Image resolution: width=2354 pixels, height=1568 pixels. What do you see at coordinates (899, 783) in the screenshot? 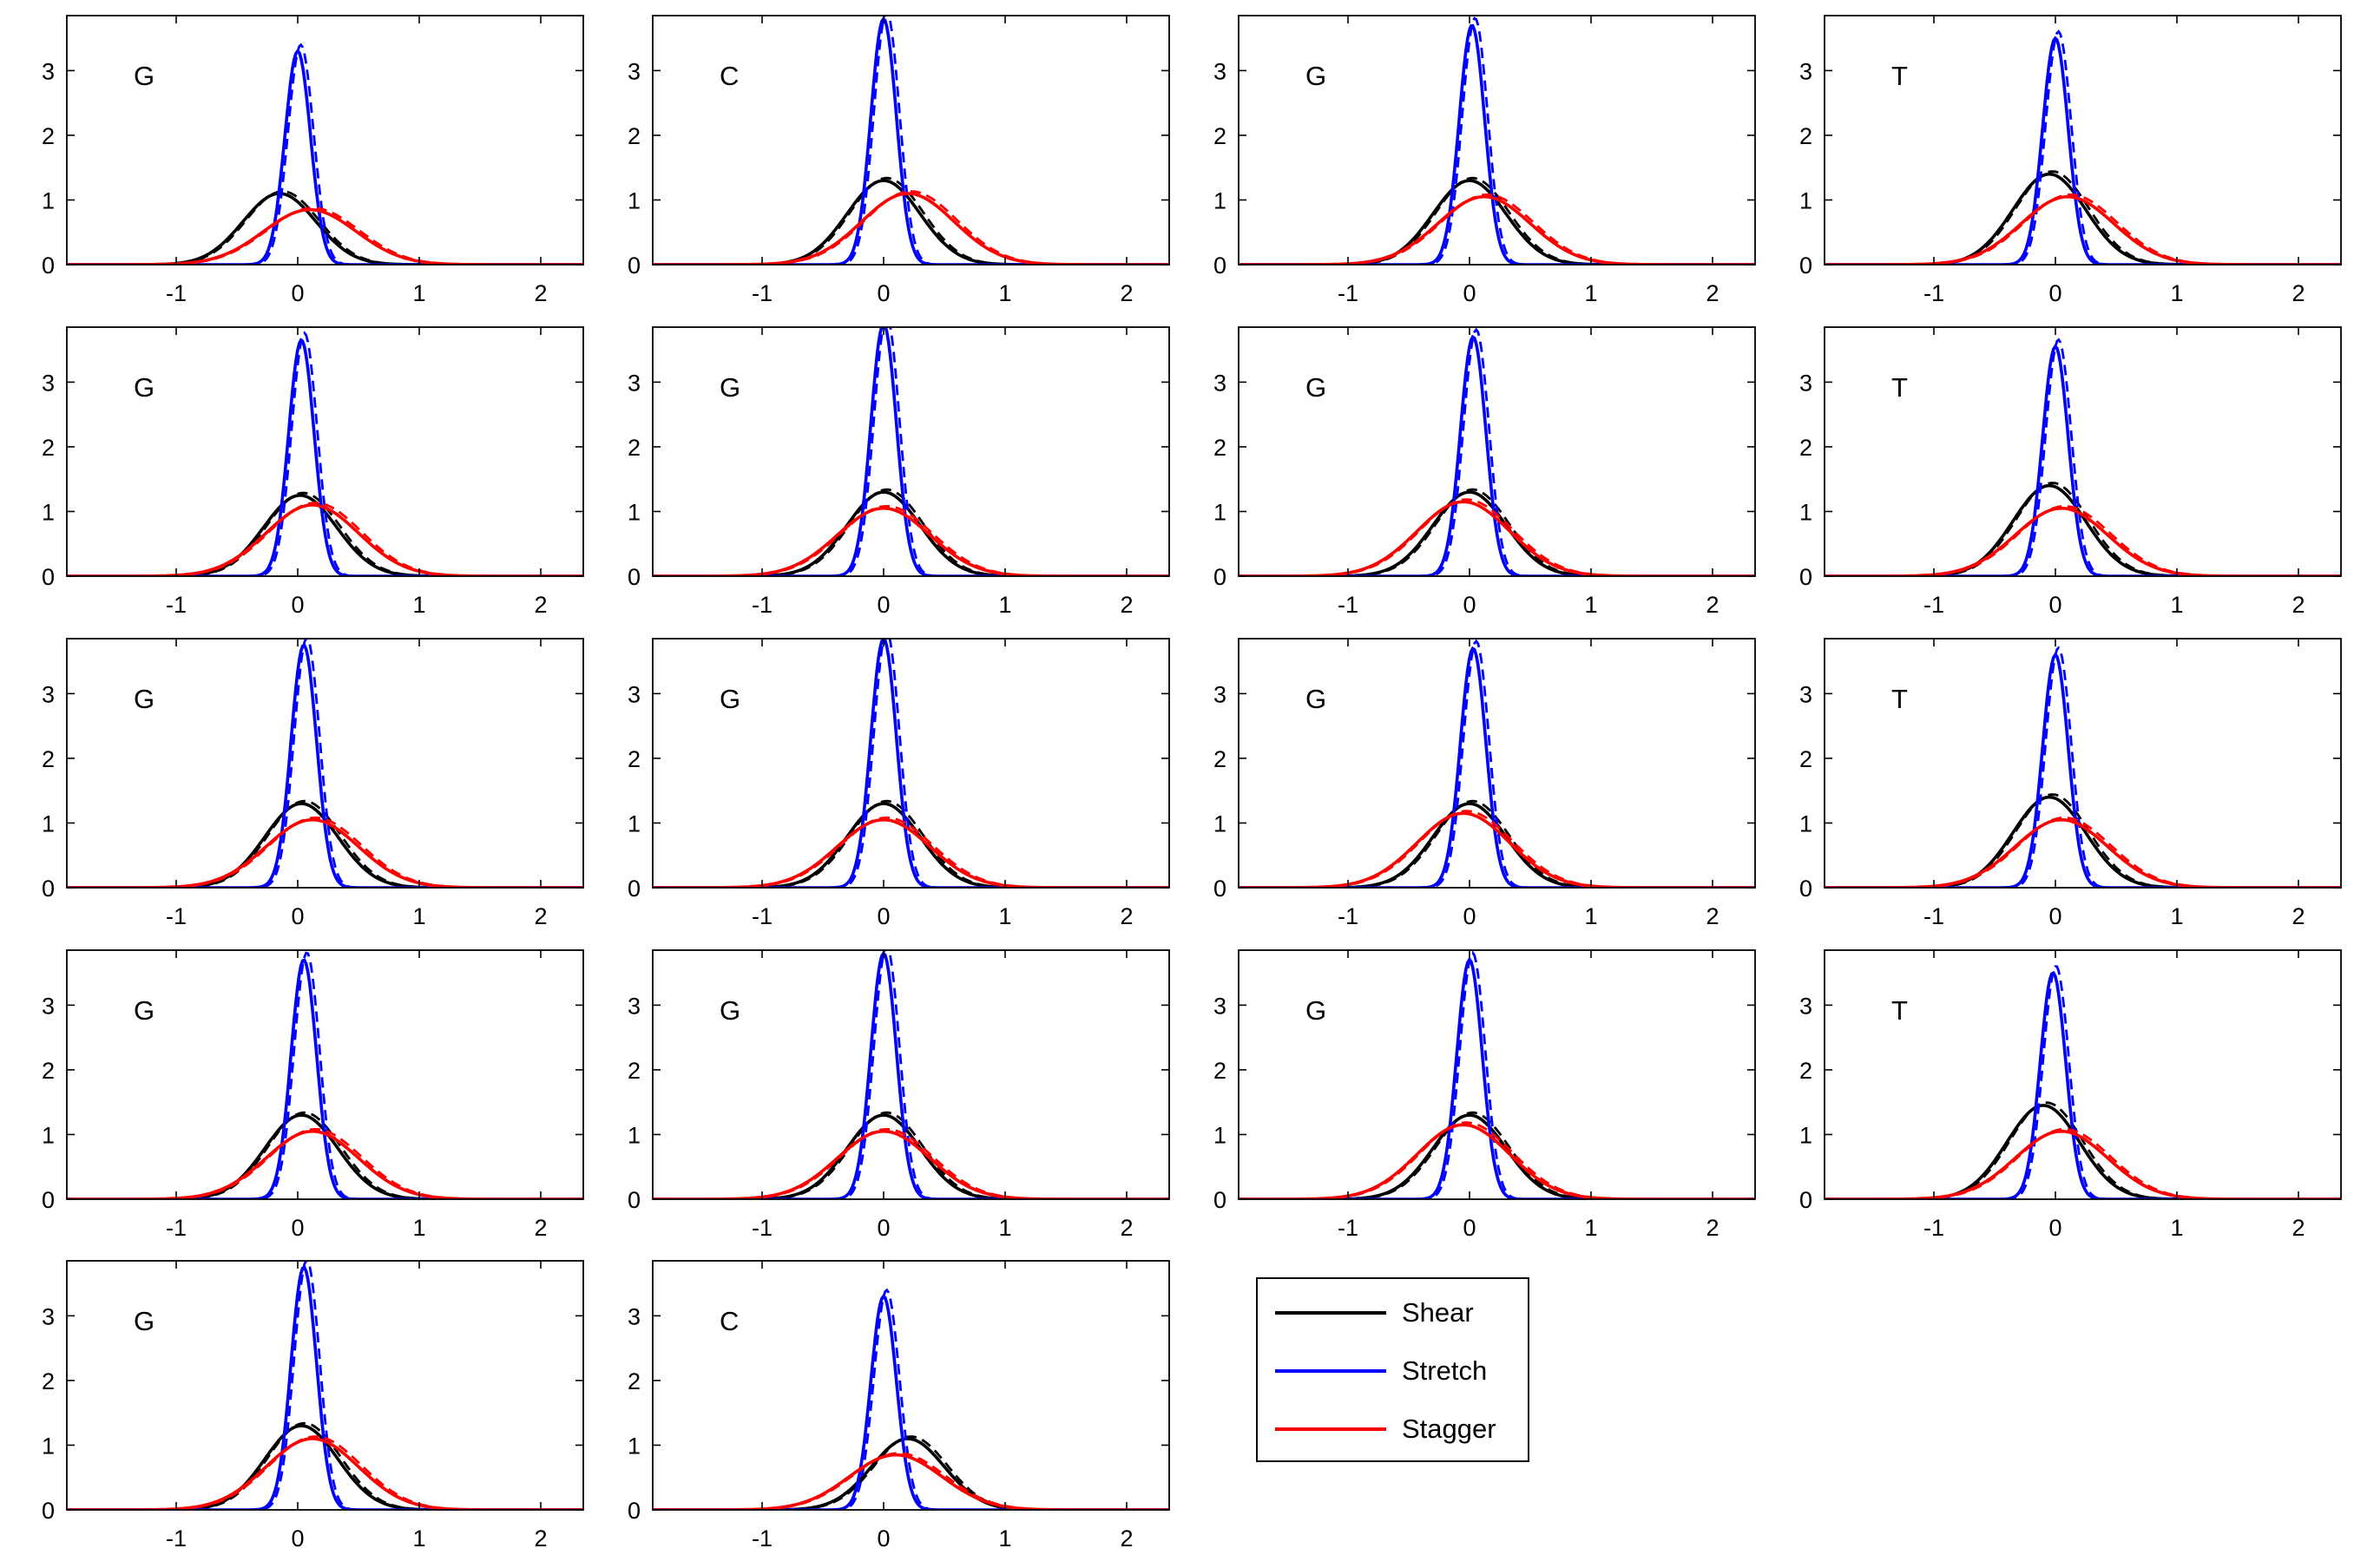
I see `panel-10: -1 0 1 2 0 1 2 3 G` at bounding box center [899, 783].